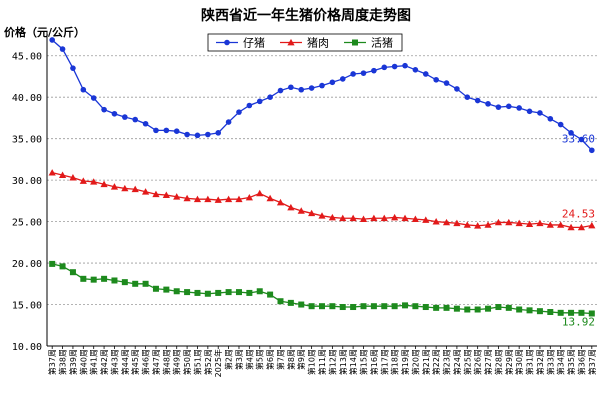  Describe the element at coordinates (229, 359) in the screenshot. I see `x-tick-label: 第2周` at that location.